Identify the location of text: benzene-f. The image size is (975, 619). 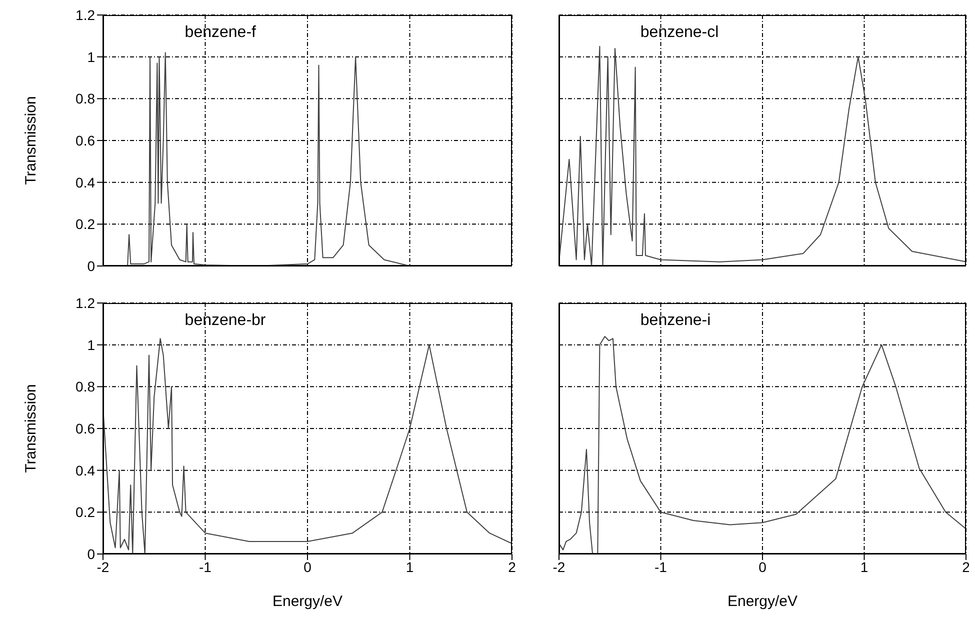
(220, 33).